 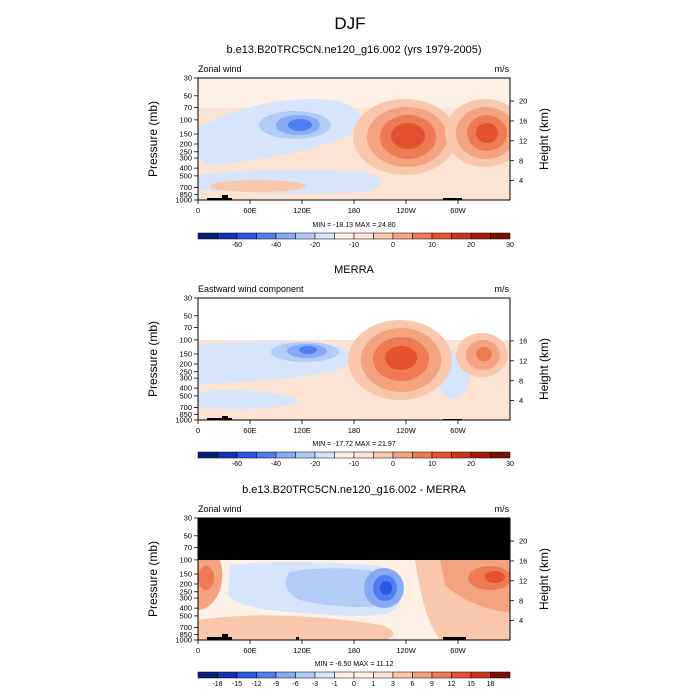 I want to click on panel-units: m/s, so click(x=502, y=289).